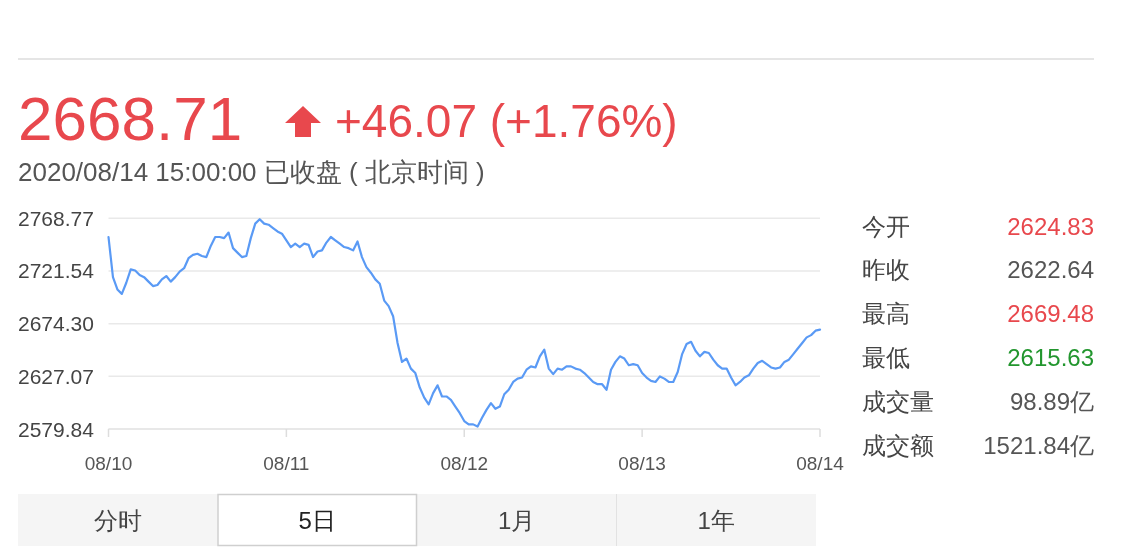 This screenshot has width=1126, height=554. Describe the element at coordinates (56, 376) in the screenshot. I see `y-tick-label: 2627.07` at that location.